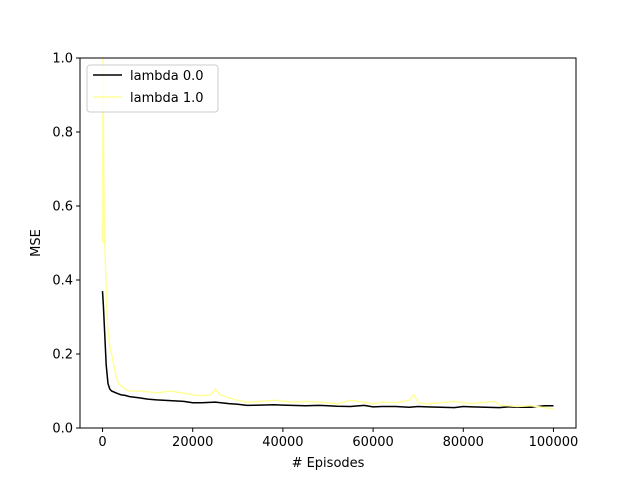  What do you see at coordinates (372, 442) in the screenshot?
I see `x-tick-label: 60000` at bounding box center [372, 442].